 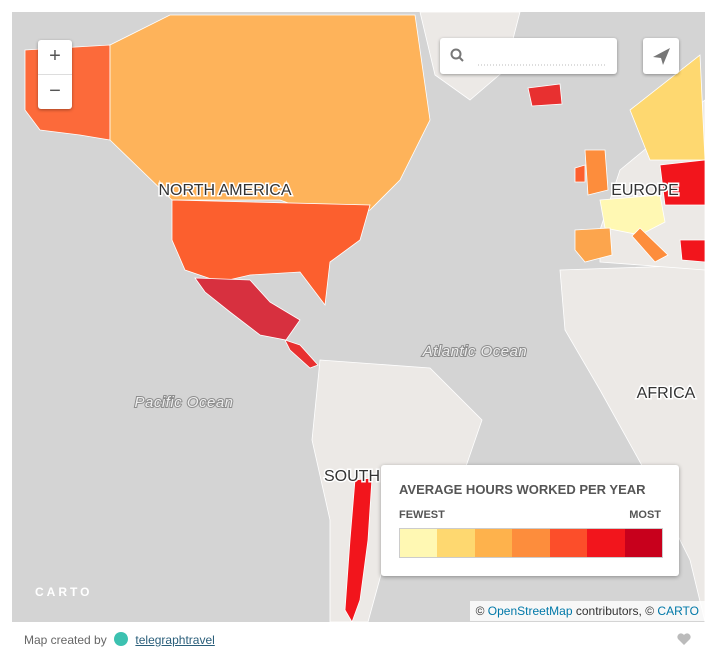 What do you see at coordinates (183, 402) in the screenshot?
I see `ocean-label: Pacific Ocean` at bounding box center [183, 402].